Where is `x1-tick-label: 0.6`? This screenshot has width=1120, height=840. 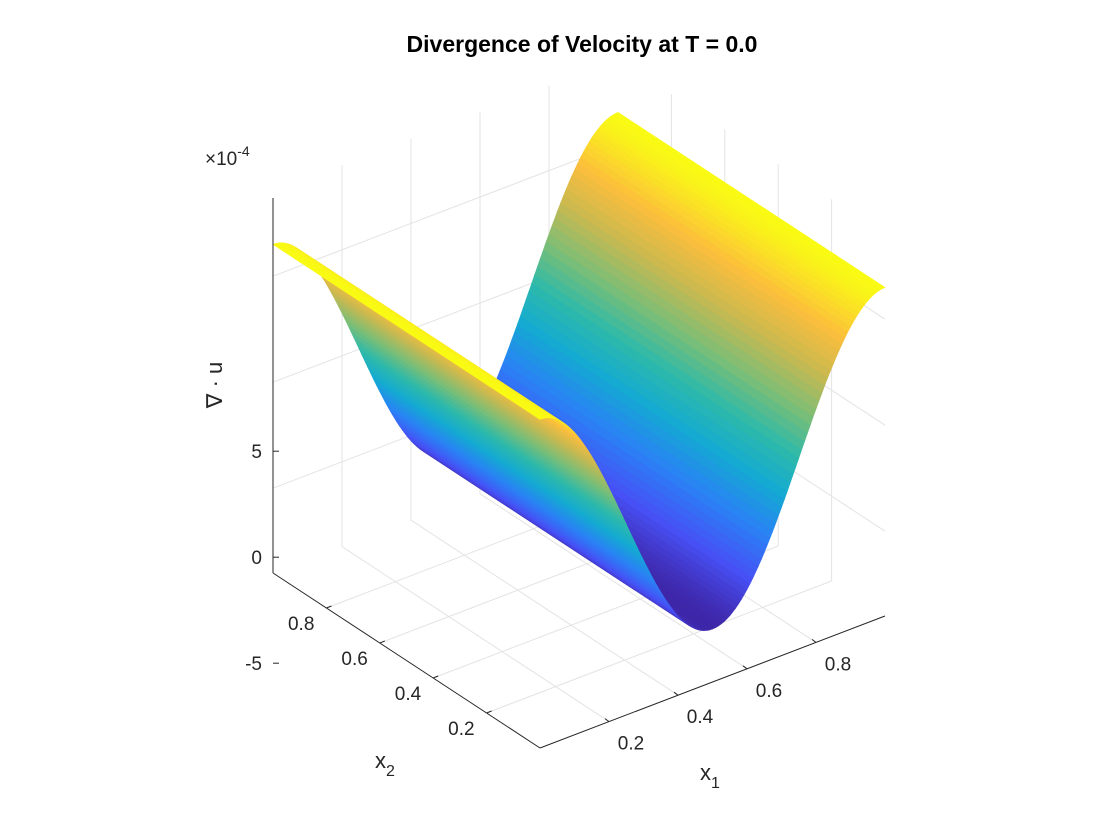
x1-tick-label: 0.6 is located at coordinates (769, 691).